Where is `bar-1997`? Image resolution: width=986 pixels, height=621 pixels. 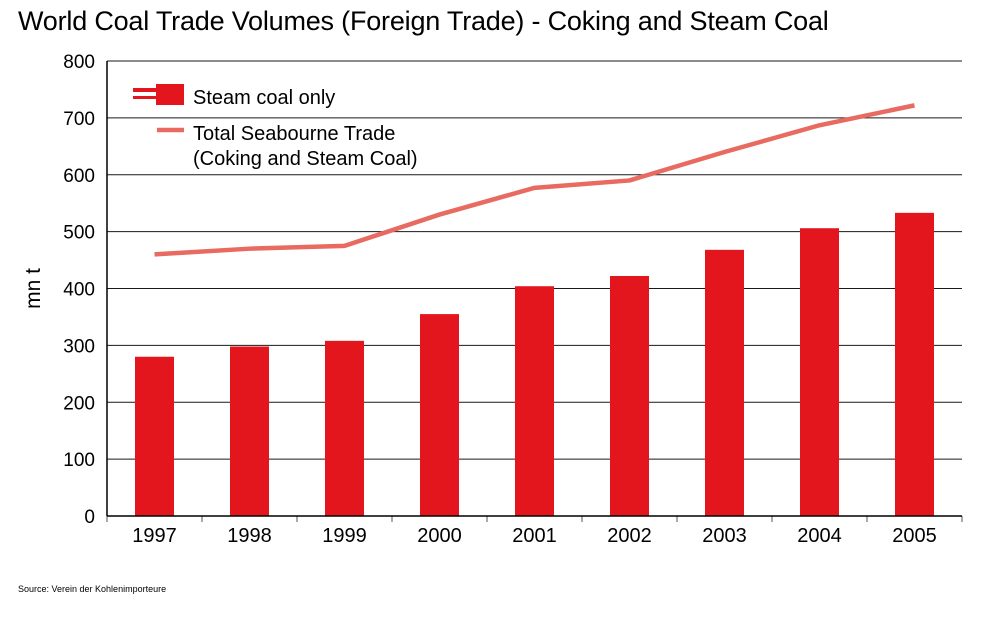 bar-1997 is located at coordinates (154, 436).